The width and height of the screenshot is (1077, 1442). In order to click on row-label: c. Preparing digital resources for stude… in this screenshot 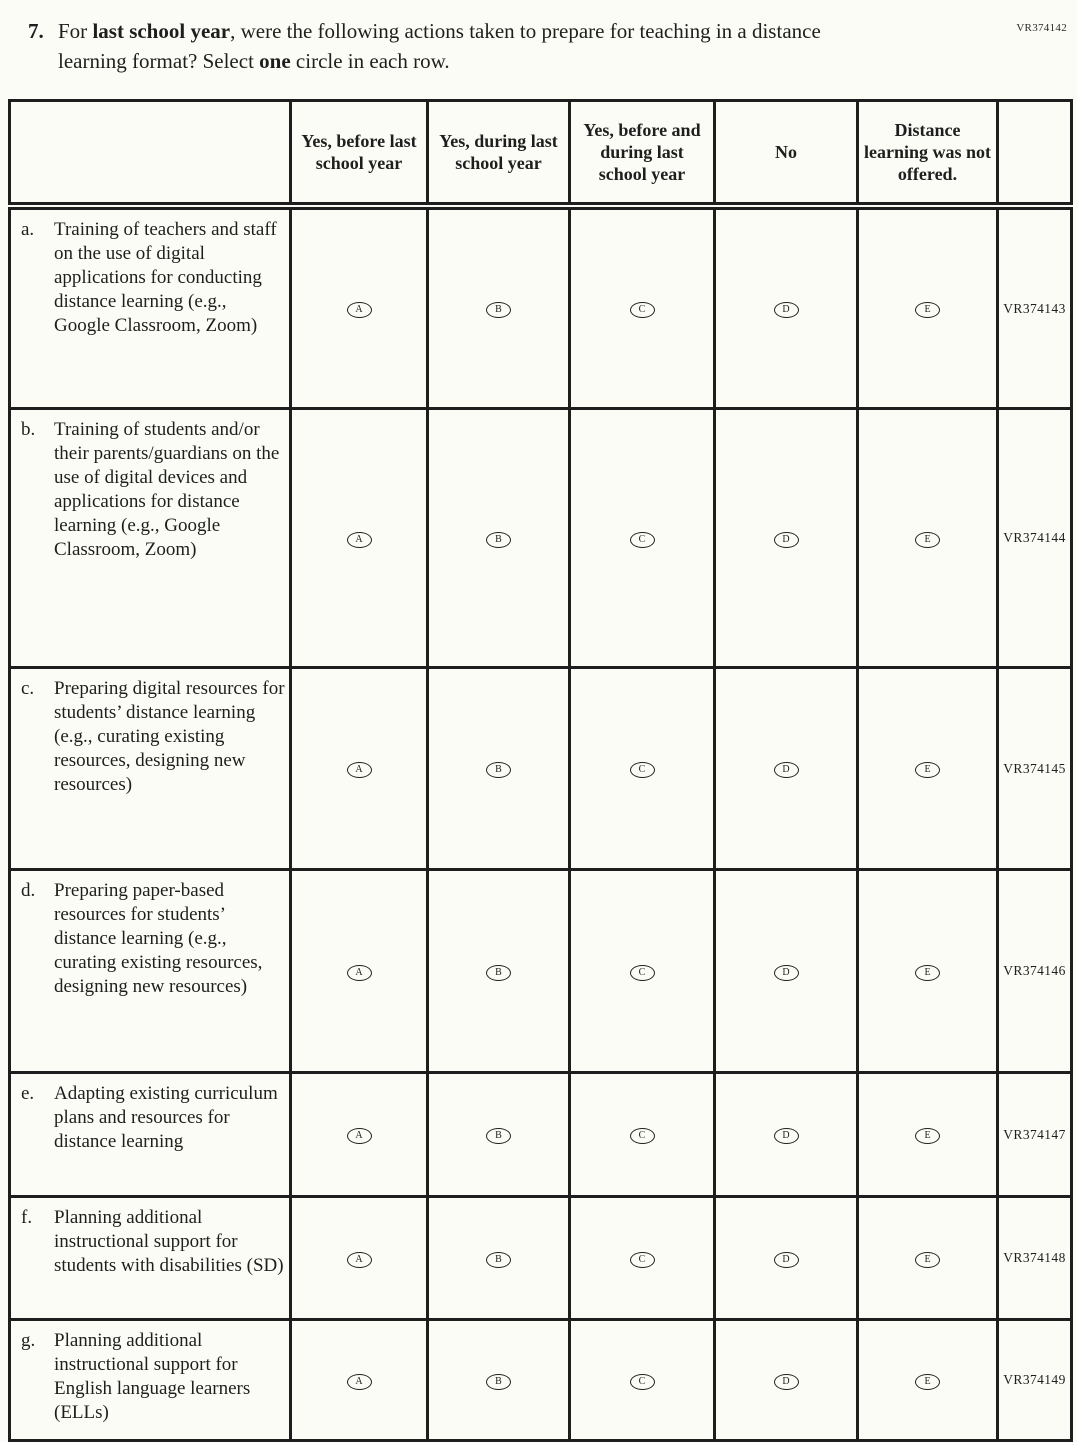, I will do `click(150, 768)`.